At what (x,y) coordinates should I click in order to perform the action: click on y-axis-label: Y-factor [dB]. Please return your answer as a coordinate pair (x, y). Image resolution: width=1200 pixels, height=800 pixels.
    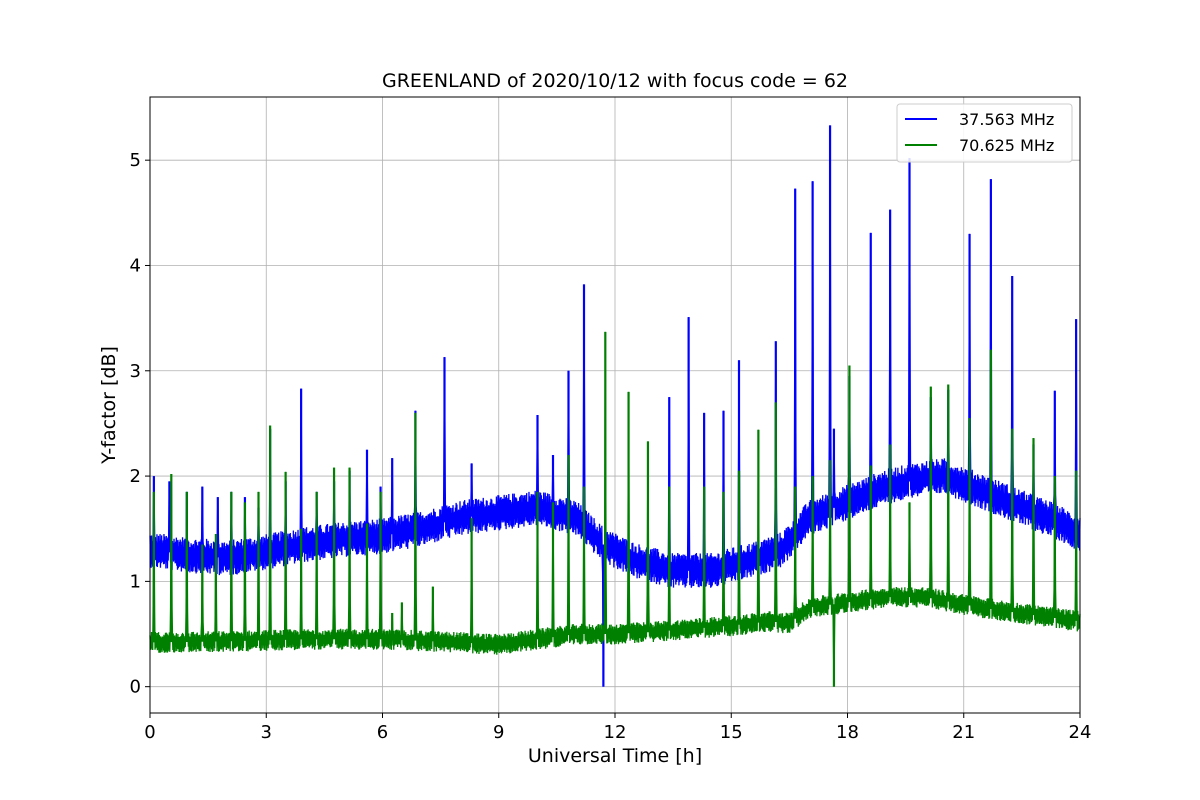
    Looking at the image, I should click on (109, 405).